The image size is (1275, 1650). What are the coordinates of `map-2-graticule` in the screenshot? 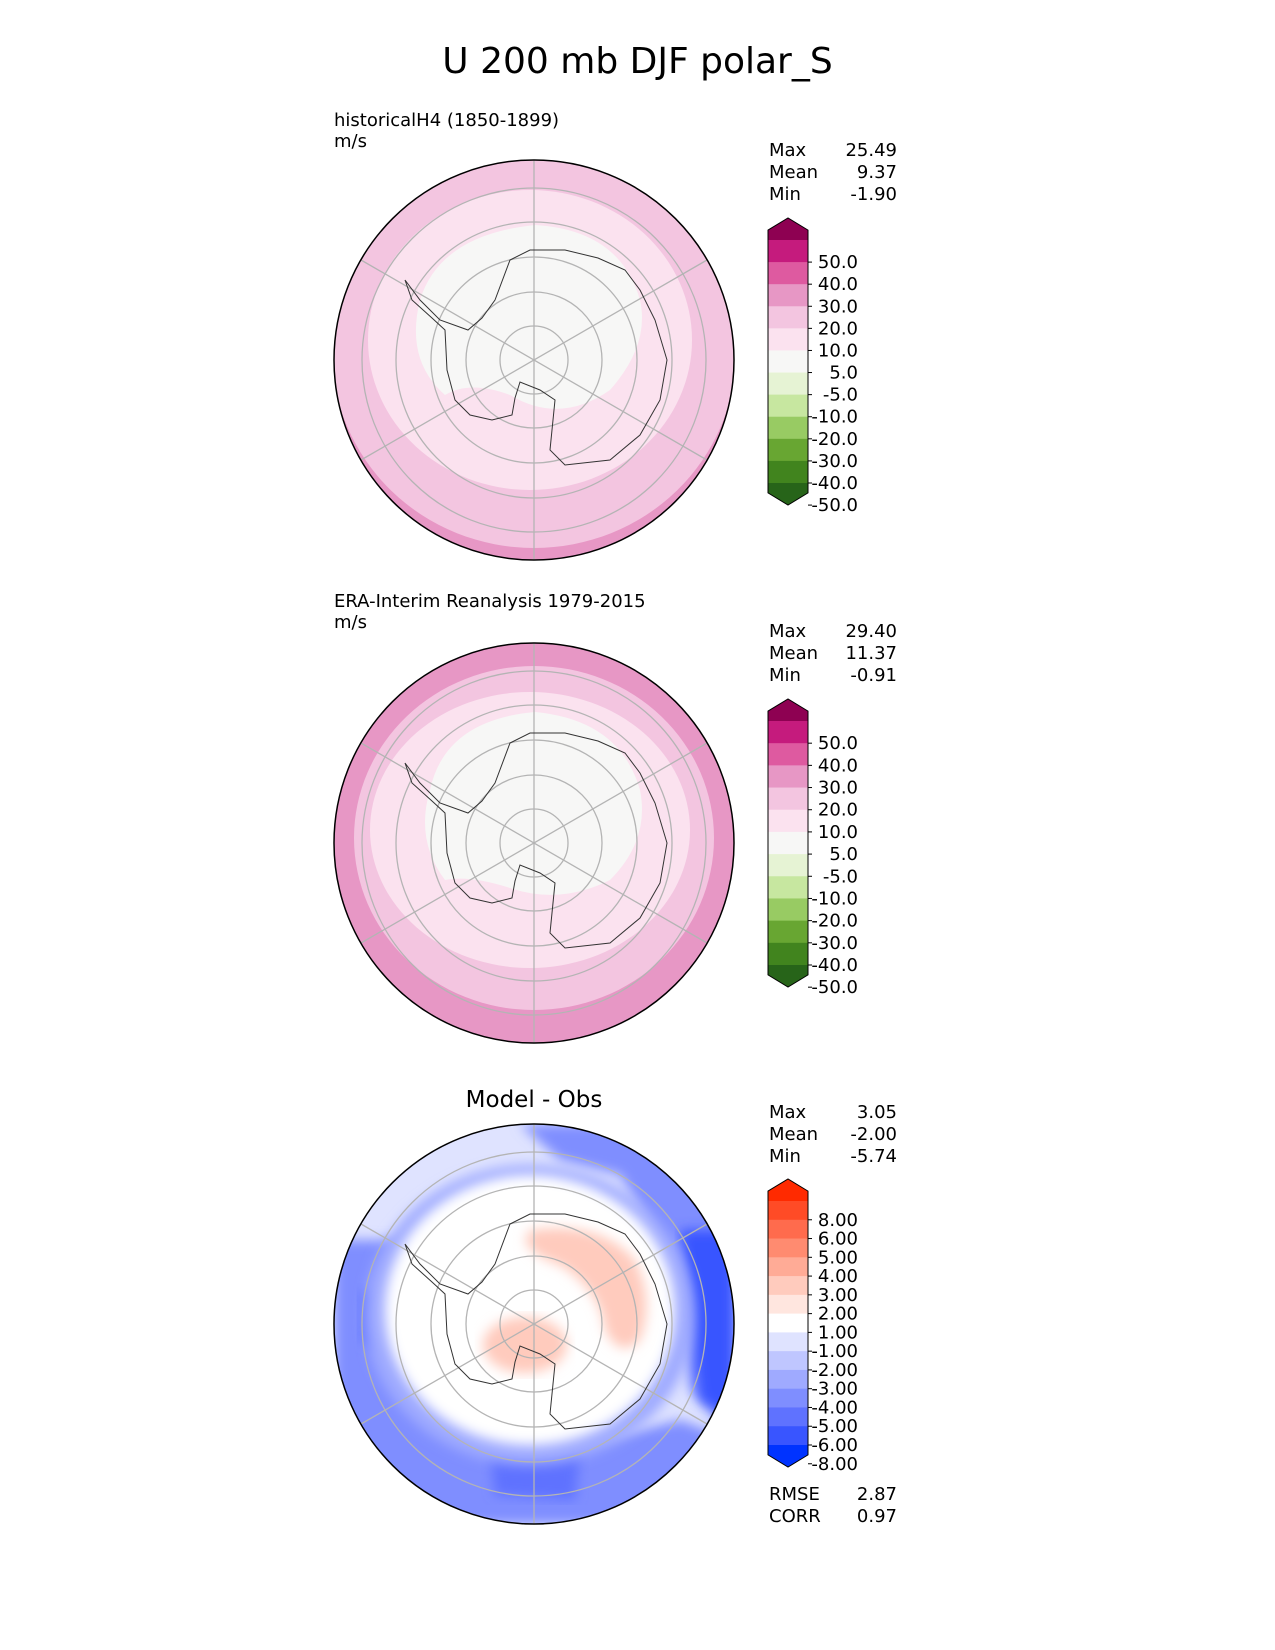 It's located at (534, 843).